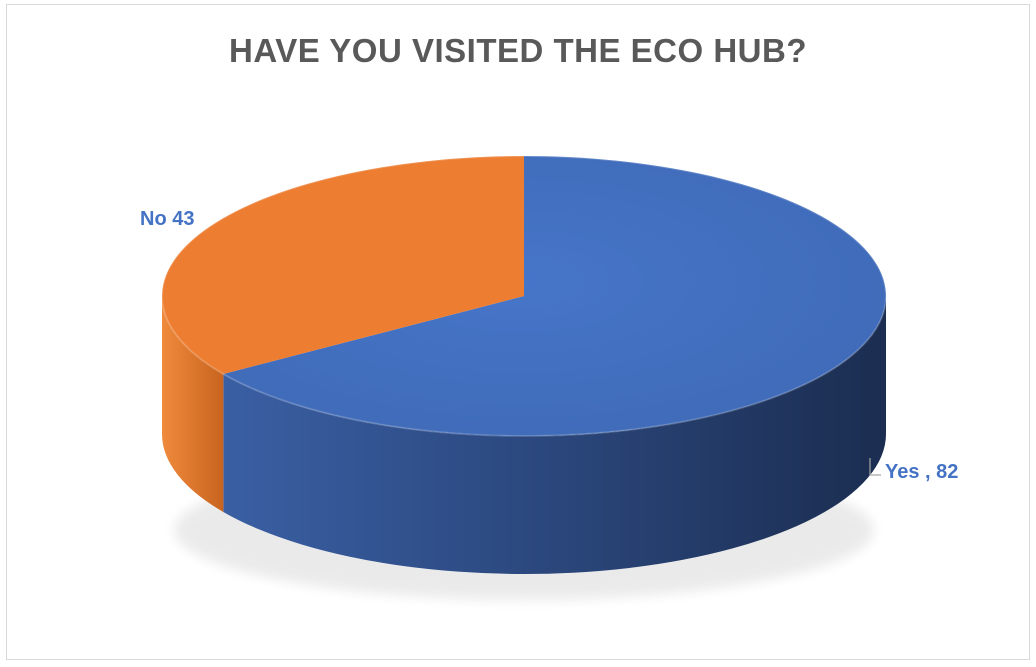 The image size is (1036, 667). What do you see at coordinates (921, 472) in the screenshot?
I see `data-label-yes: Yes , 82` at bounding box center [921, 472].